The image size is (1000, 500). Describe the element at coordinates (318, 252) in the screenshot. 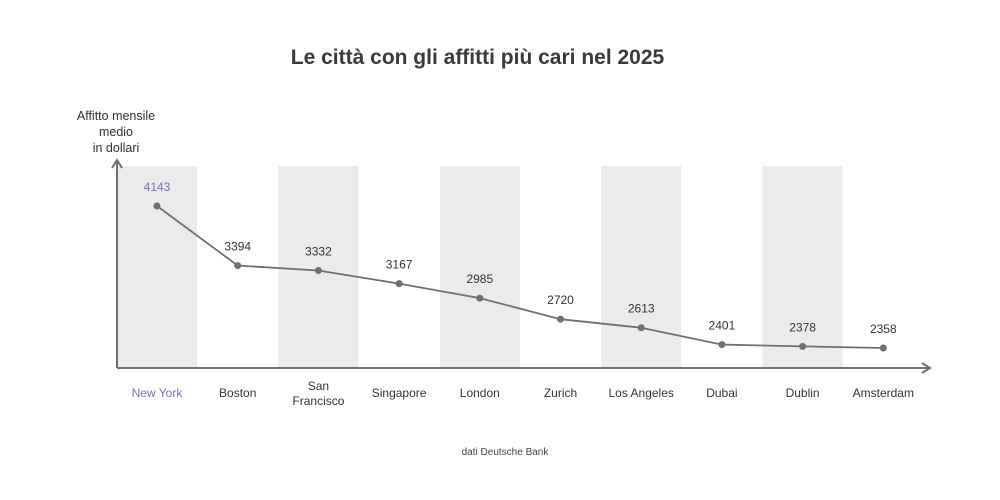

I see `data-label: 3332` at that location.